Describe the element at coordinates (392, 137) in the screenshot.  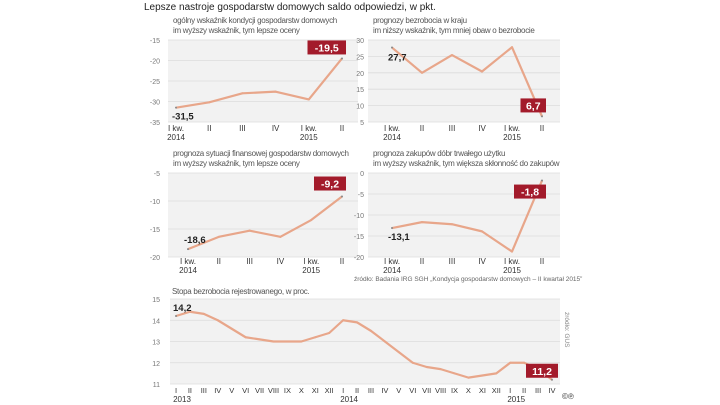
I see `chart2-year-label: 2014` at that location.